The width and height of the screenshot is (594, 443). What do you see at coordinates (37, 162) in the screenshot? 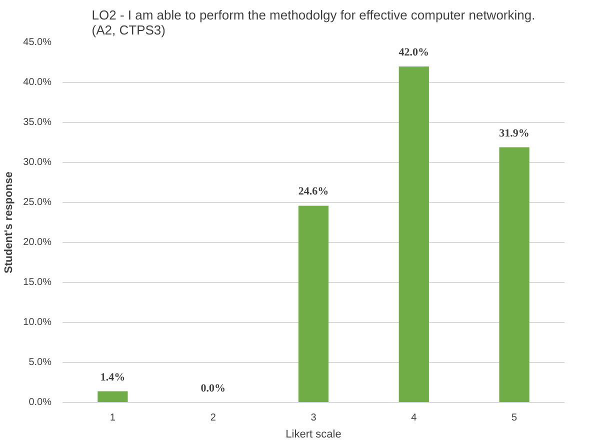
I see `y-tick-label: 30.0%` at bounding box center [37, 162].